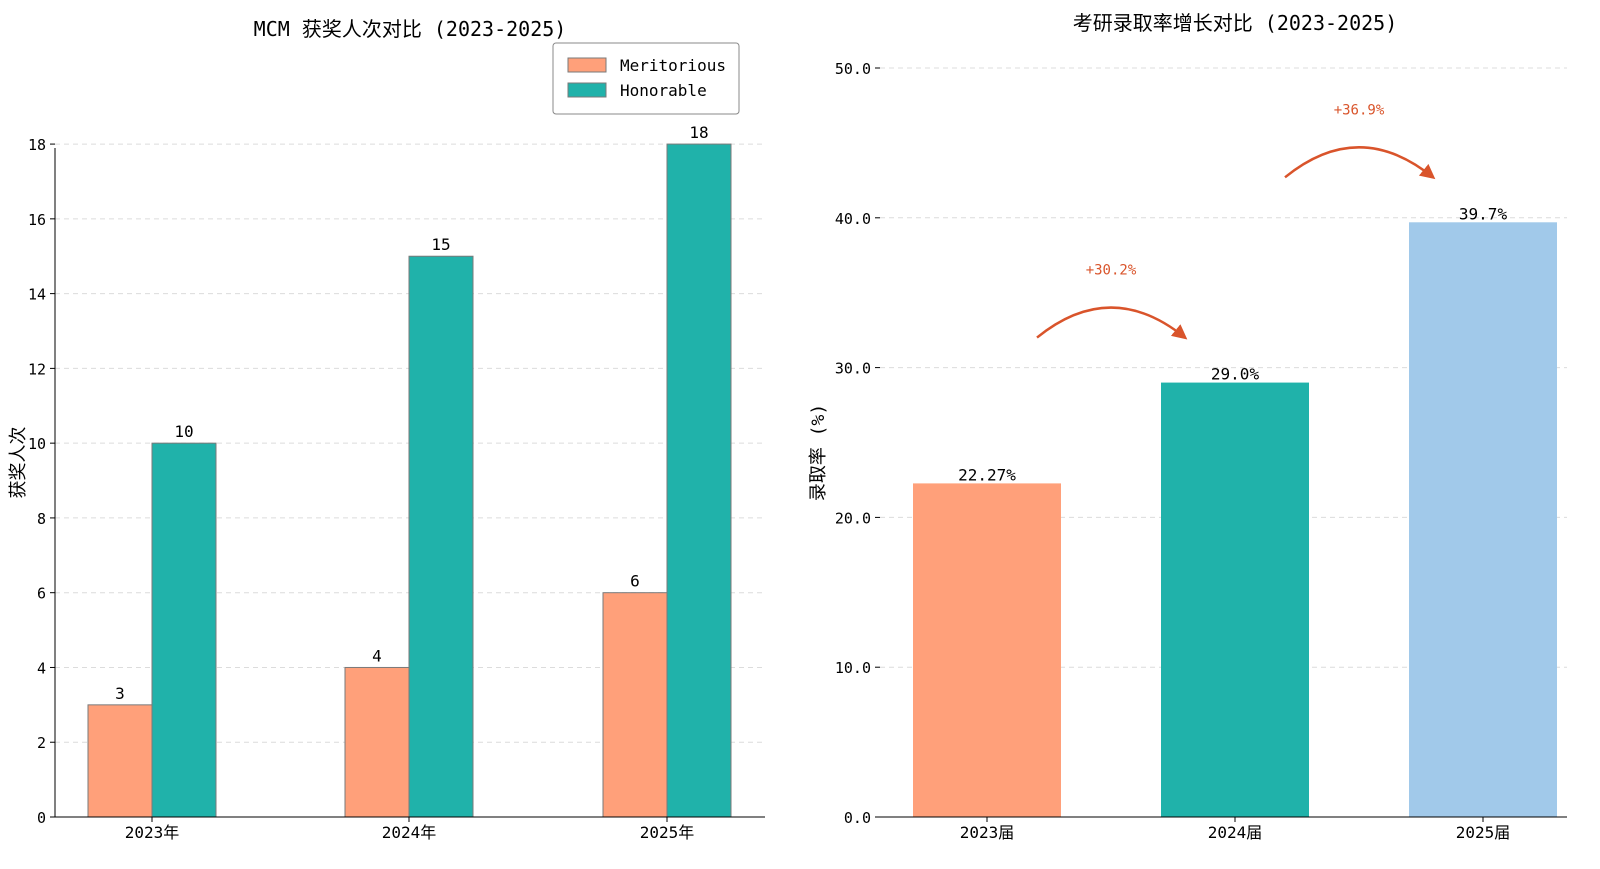 The width and height of the screenshot is (1600, 869). Describe the element at coordinates (987, 832) in the screenshot. I see `x-tick-label: 2023届` at that location.